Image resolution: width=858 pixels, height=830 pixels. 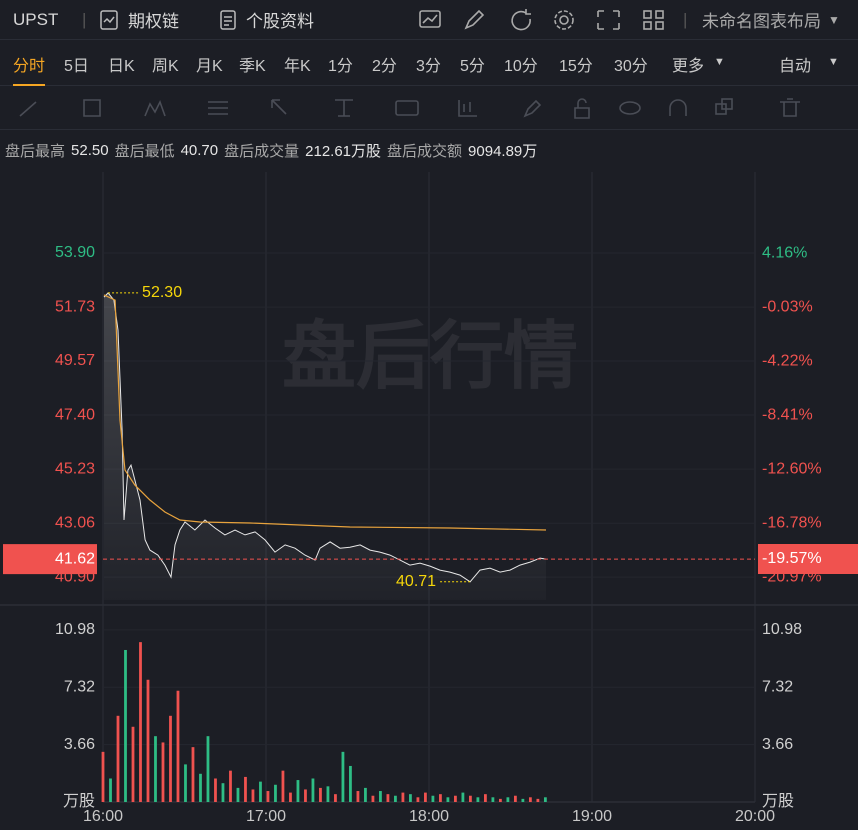 What do you see at coordinates (430, 356) in the screenshot?
I see `watermark: 盘后行情` at bounding box center [430, 356].